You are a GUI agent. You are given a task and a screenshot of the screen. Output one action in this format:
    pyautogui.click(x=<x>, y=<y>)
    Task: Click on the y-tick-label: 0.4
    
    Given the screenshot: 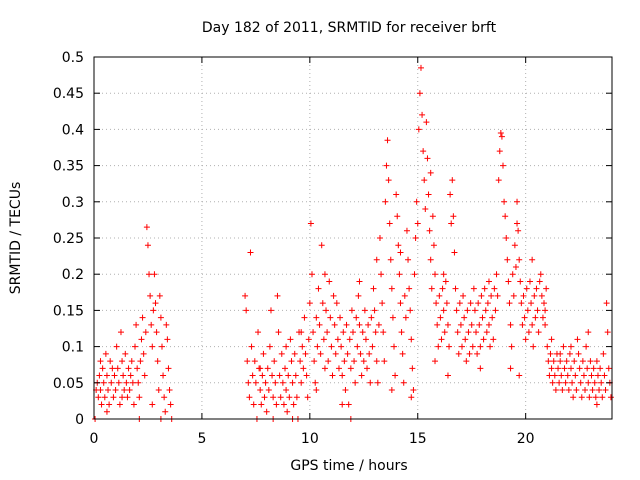 What is the action you would take?
    pyautogui.click(x=73, y=130)
    